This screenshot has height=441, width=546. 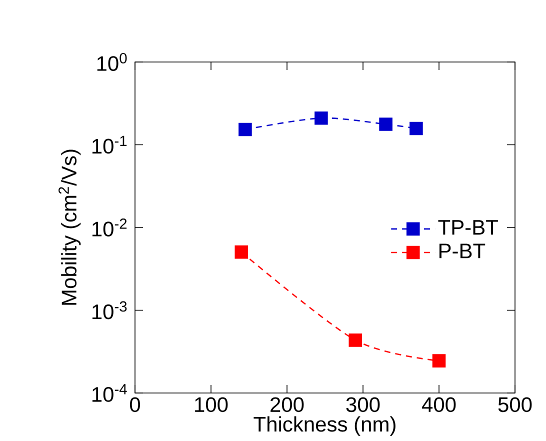 I want to click on x-tick-label: 300, so click(x=363, y=404).